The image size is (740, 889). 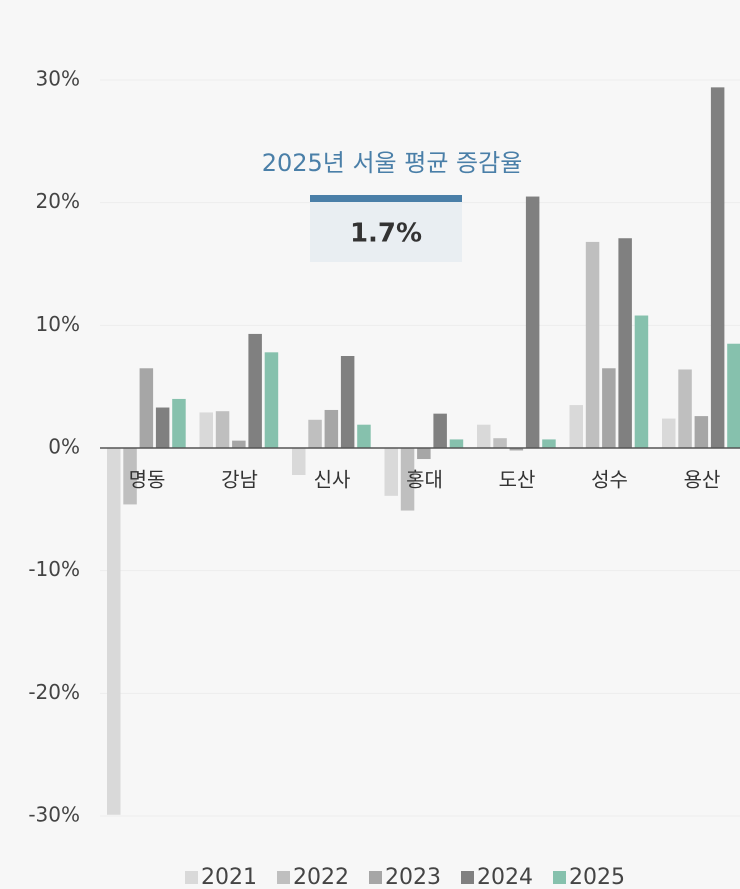 I want to click on x-tick-label: 성수, so click(x=609, y=480).